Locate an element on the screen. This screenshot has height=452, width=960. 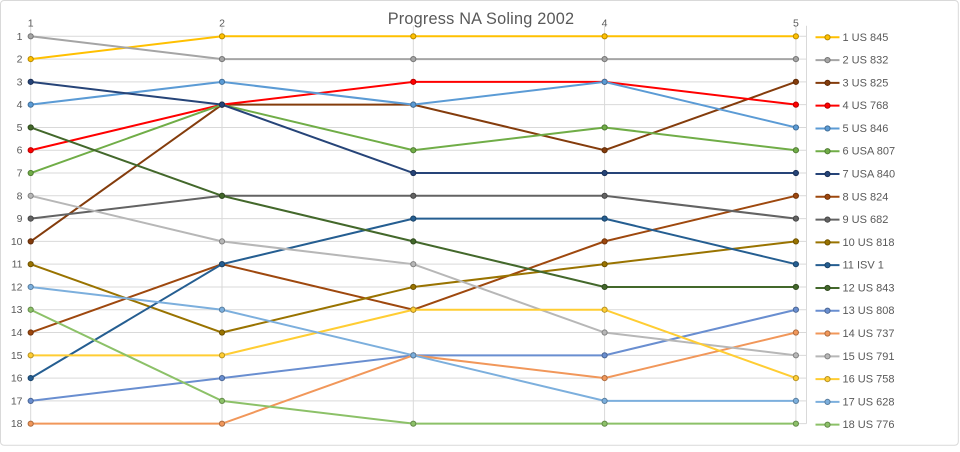
svg-text: 16 is located at coordinates (17, 379).